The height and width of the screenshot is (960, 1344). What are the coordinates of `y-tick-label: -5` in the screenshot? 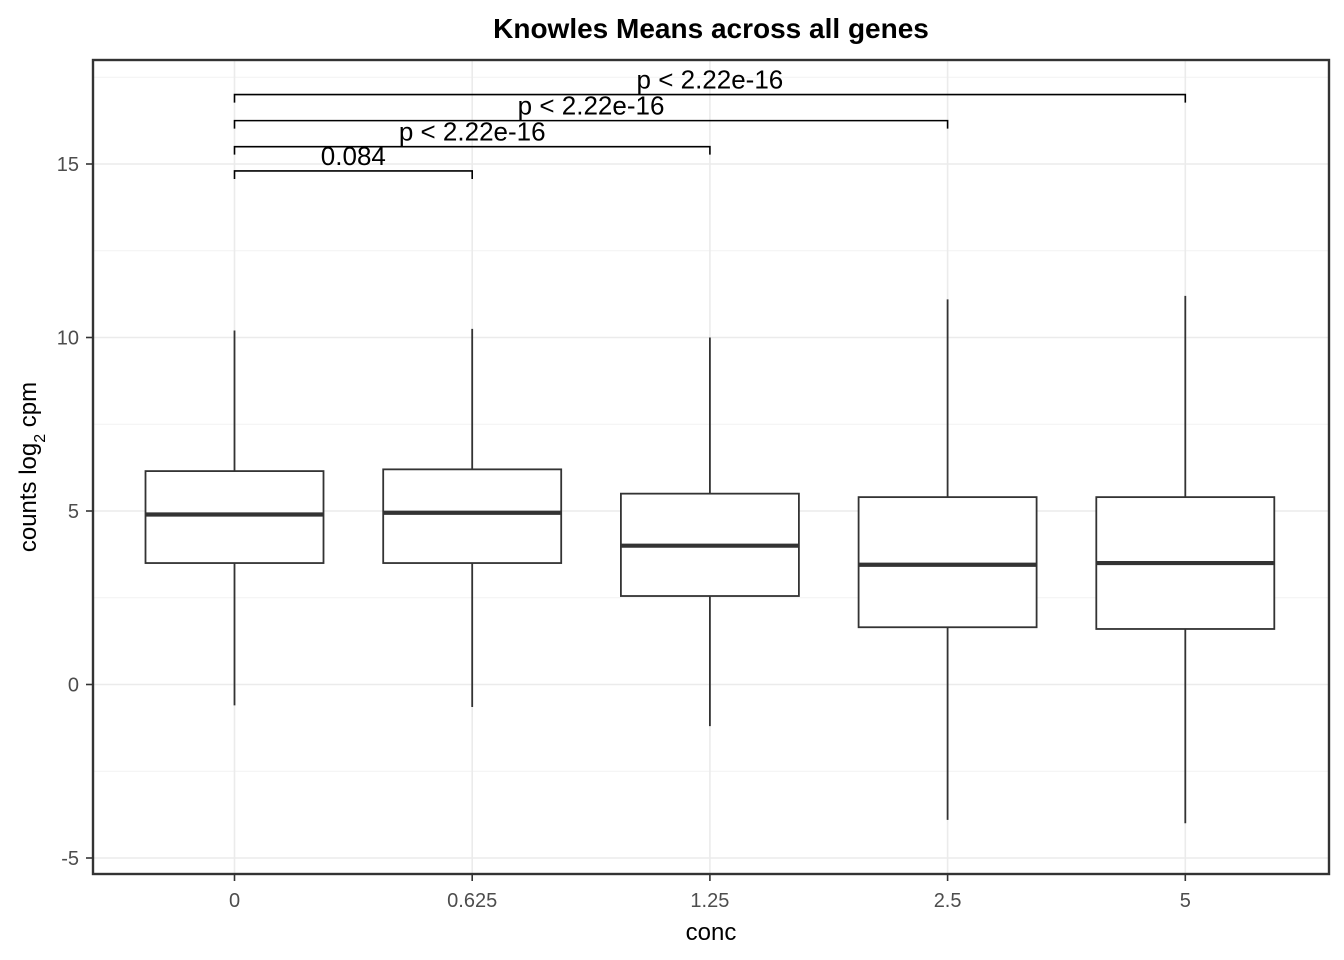 It's located at (70, 859).